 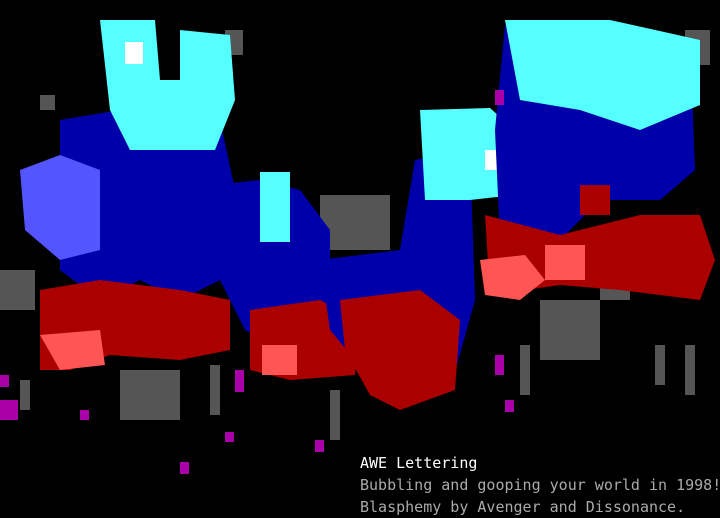 I want to click on caption-tagline: Bubbling and gooping your world in 1998!, so click(x=540, y=485).